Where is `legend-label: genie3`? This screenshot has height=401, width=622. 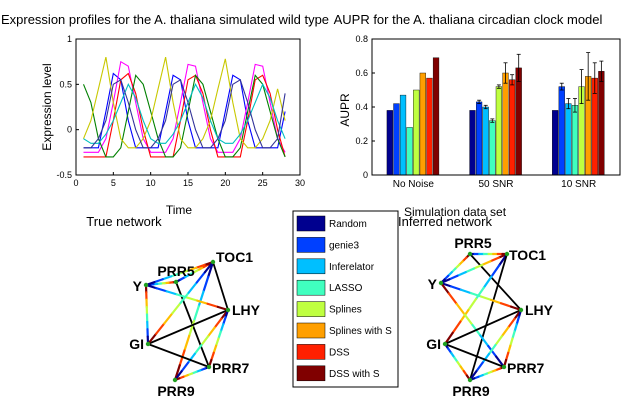
legend-label: genie3 is located at coordinates (344, 245).